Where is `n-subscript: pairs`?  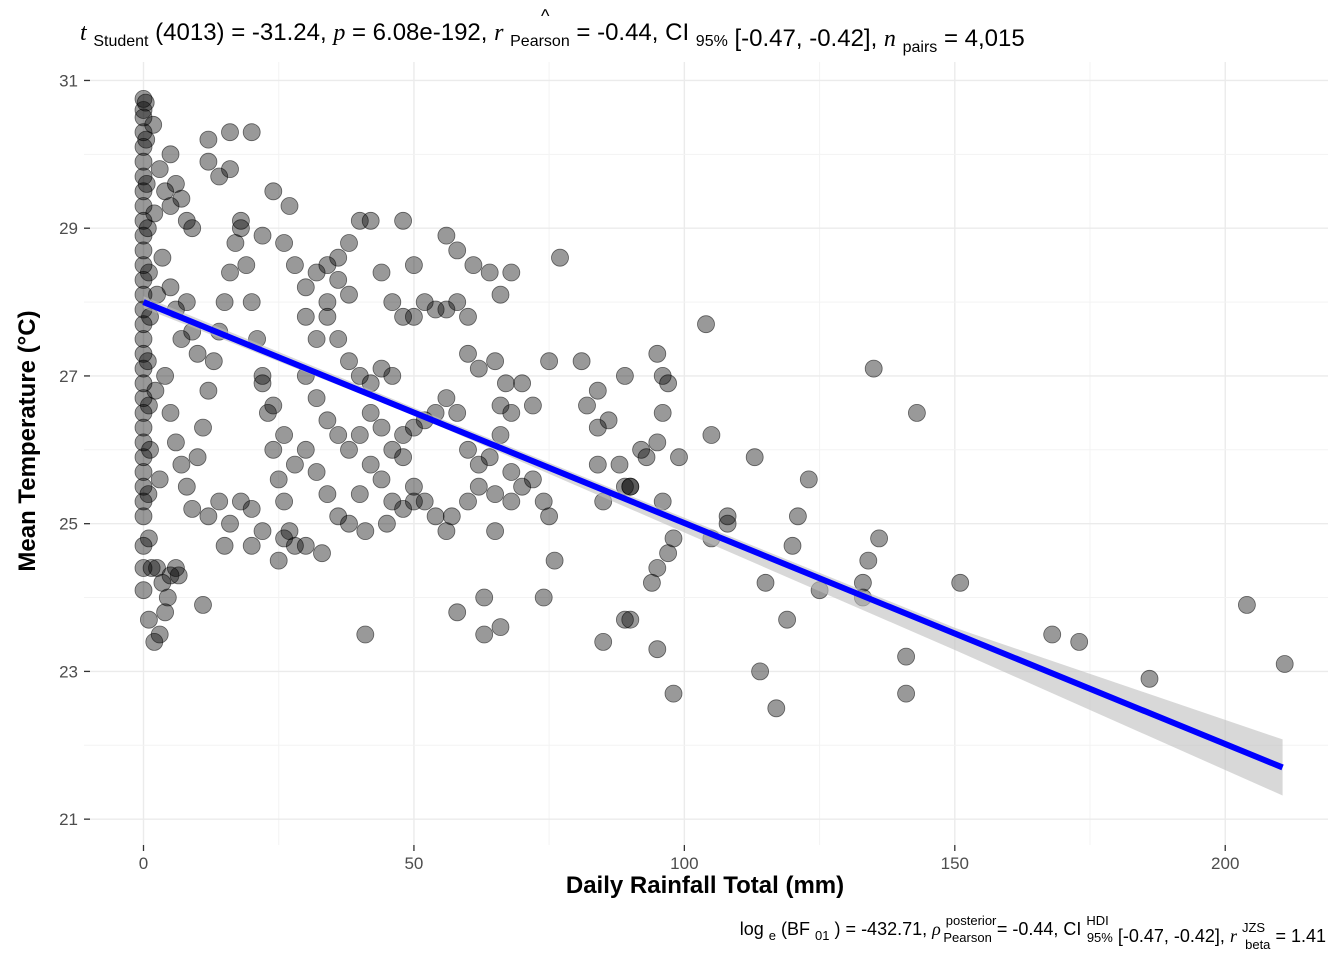 n-subscript: pairs is located at coordinates (920, 47).